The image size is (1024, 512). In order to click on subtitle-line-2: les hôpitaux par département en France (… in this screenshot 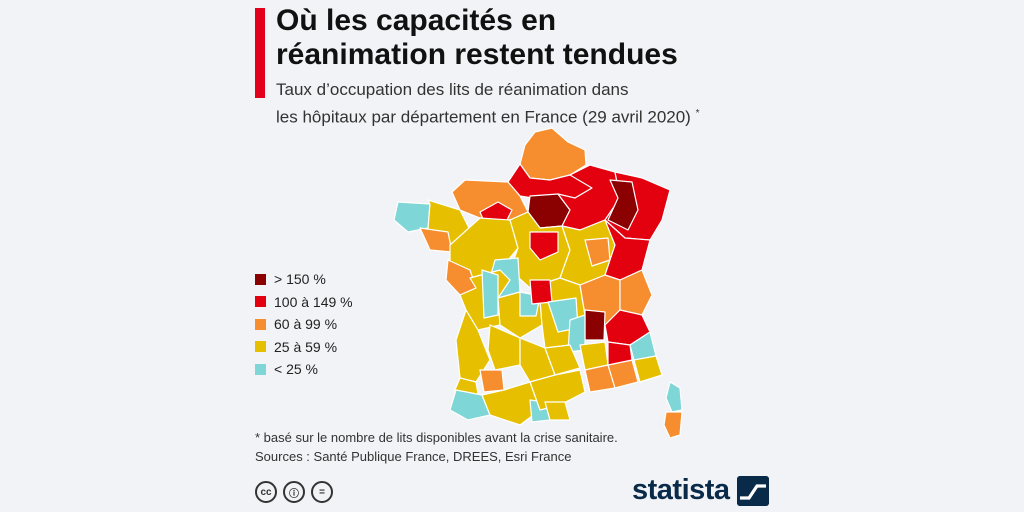, I will do `click(536, 116)`.